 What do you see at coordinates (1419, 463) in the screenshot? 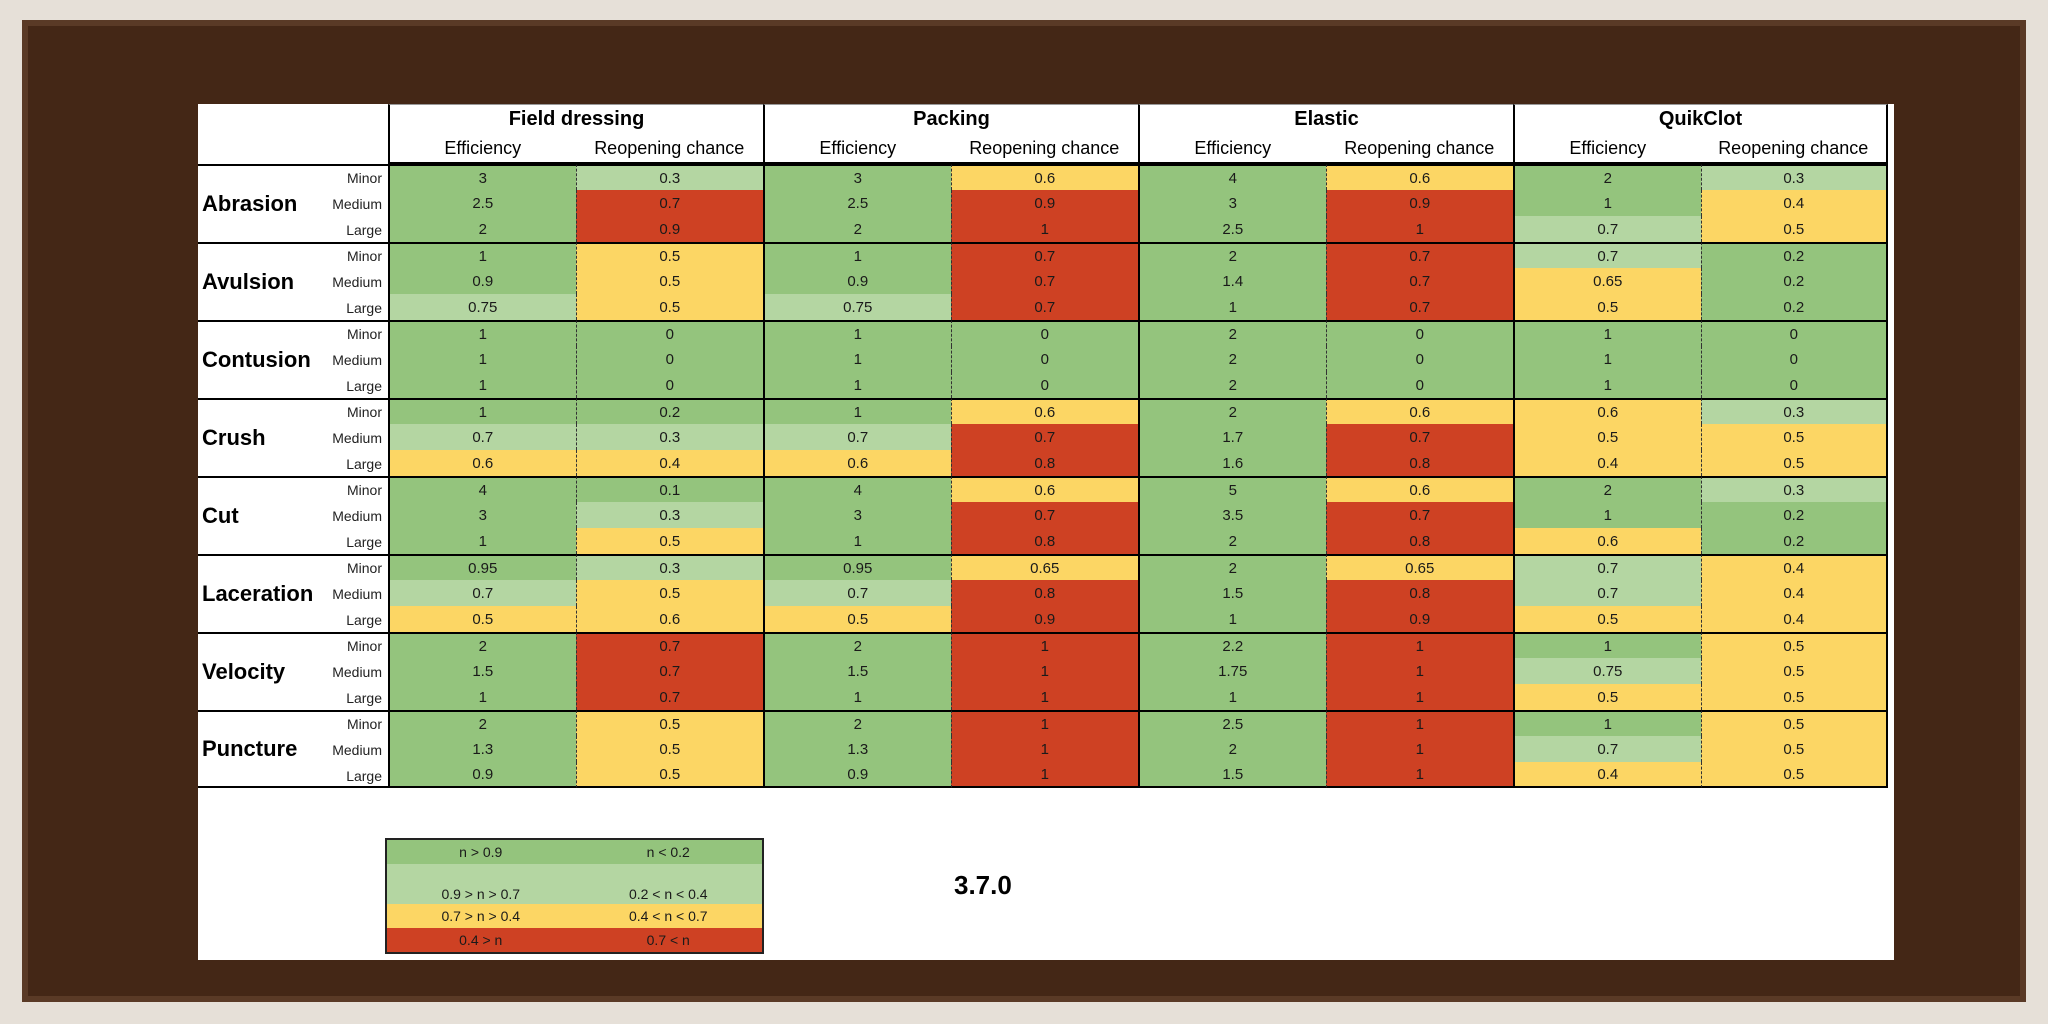
I see `table-cell: 0.8` at bounding box center [1419, 463].